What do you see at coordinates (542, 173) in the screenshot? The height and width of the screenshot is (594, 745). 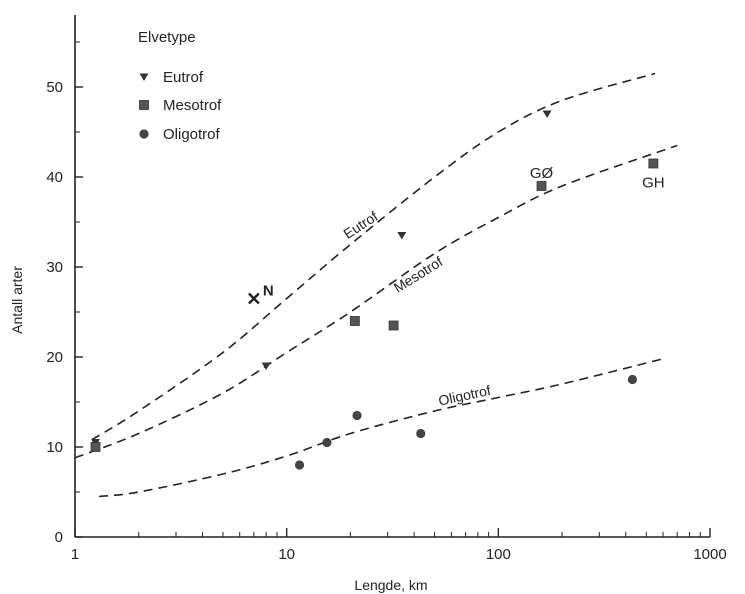 I see `annotation-label-go: GØ` at bounding box center [542, 173].